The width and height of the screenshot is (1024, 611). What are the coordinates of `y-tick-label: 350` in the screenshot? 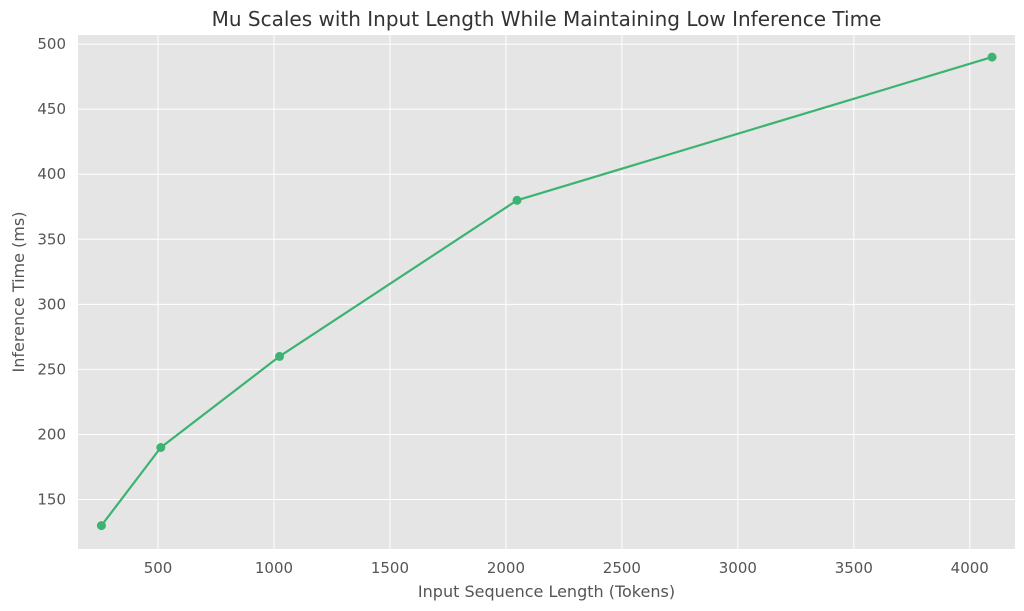 It's located at (51, 239).